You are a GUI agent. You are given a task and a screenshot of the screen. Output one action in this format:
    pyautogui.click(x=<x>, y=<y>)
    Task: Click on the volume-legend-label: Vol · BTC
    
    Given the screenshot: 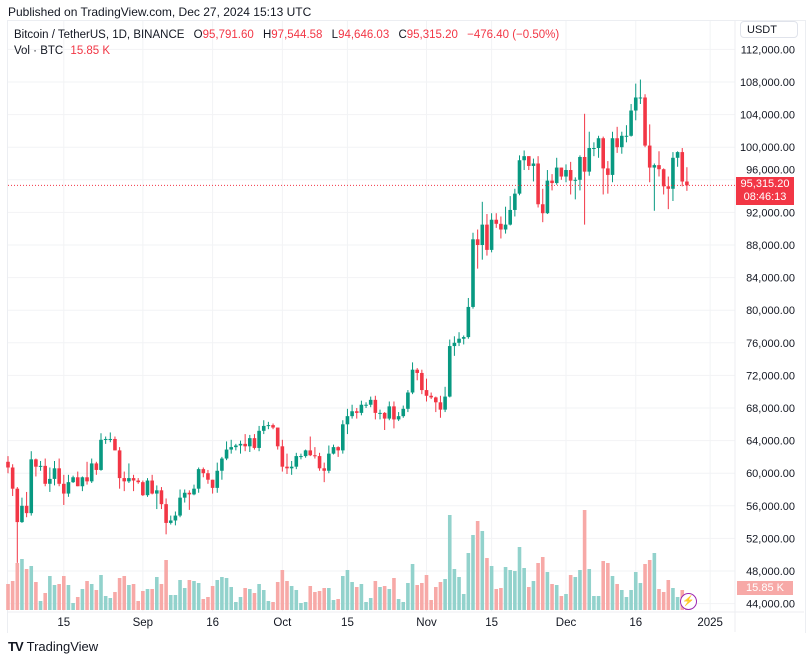 What is the action you would take?
    pyautogui.click(x=39, y=51)
    